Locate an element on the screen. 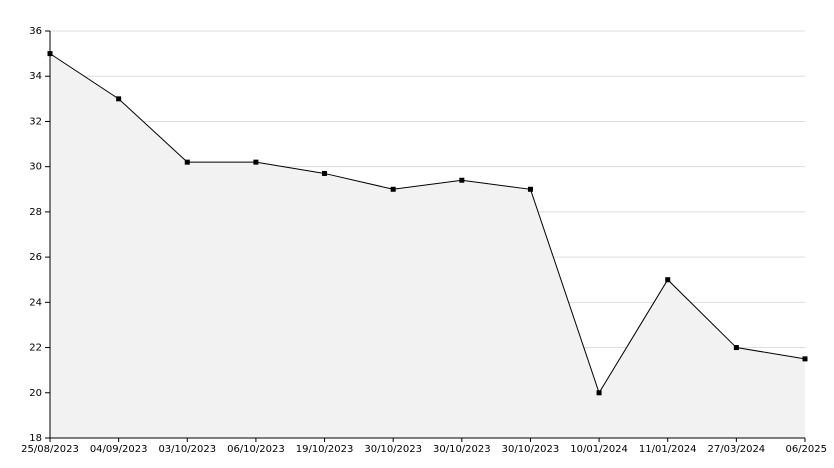 The image size is (834, 468). y-tick-label: 30 is located at coordinates (35, 167).